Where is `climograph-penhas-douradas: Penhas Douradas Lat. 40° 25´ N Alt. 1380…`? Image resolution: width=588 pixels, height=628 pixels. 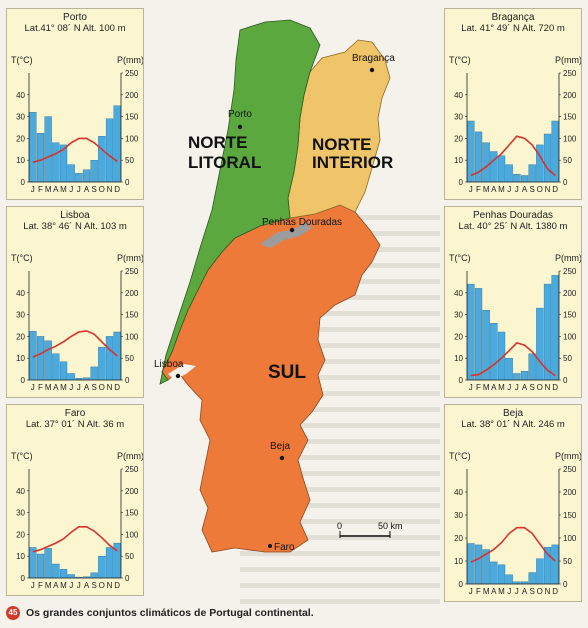 climograph-penhas-douradas: Penhas Douradas Lat. 40° 25´ N Alt. 1380… is located at coordinates (513, 302).